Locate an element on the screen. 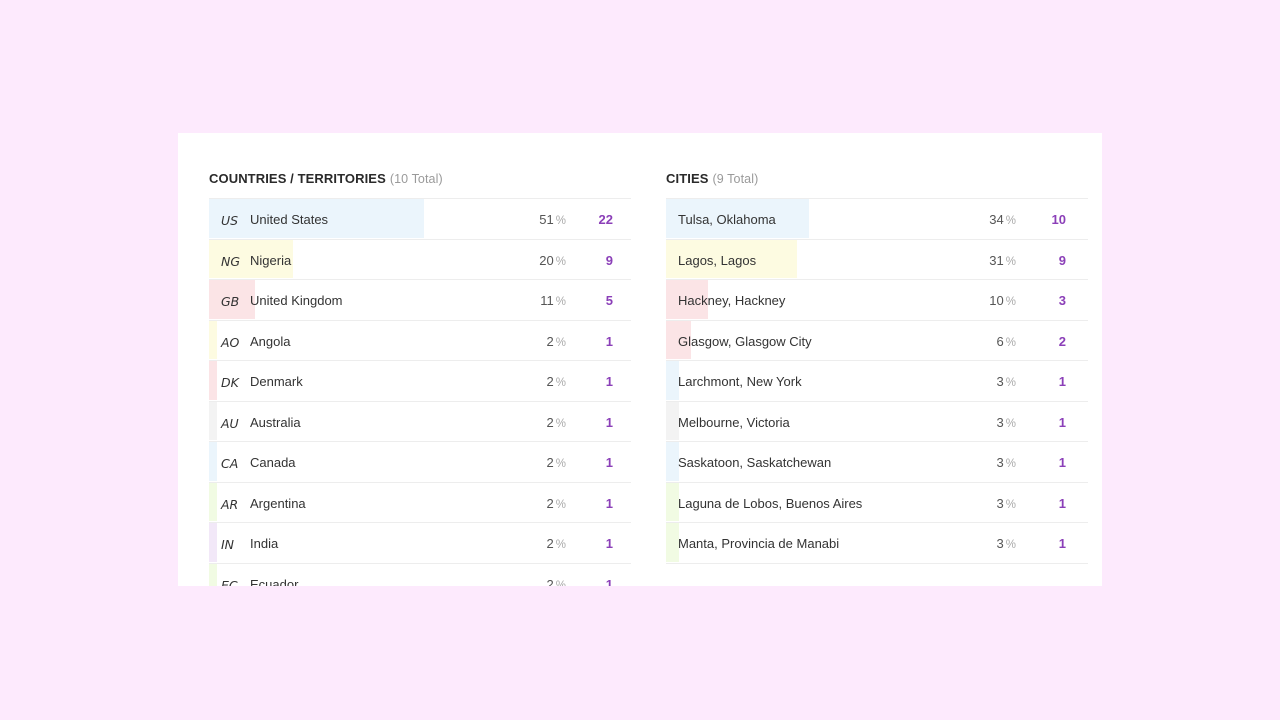 The width and height of the screenshot is (1280, 720). country-name: United Kingdom is located at coordinates (296, 300).